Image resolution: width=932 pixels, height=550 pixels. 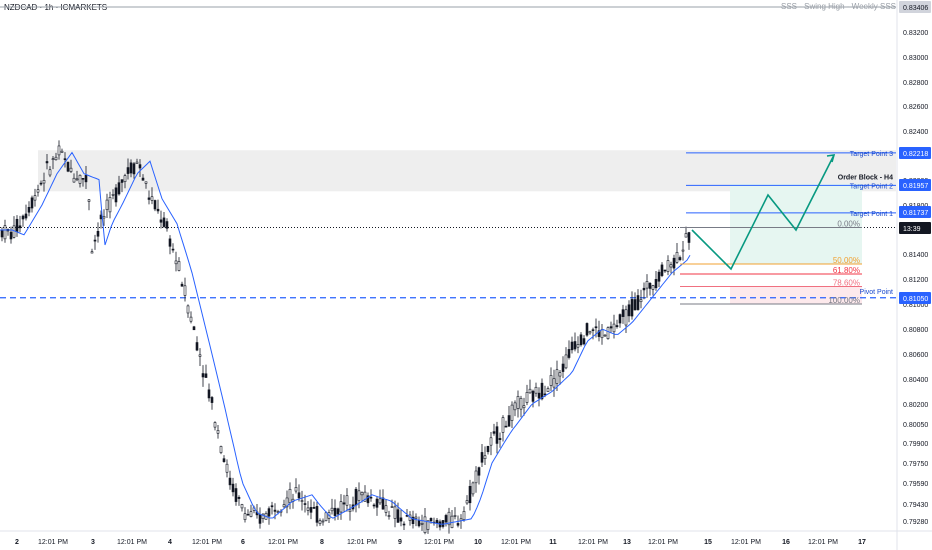 I want to click on y-tick-label: 0.79430, so click(x=915, y=505).